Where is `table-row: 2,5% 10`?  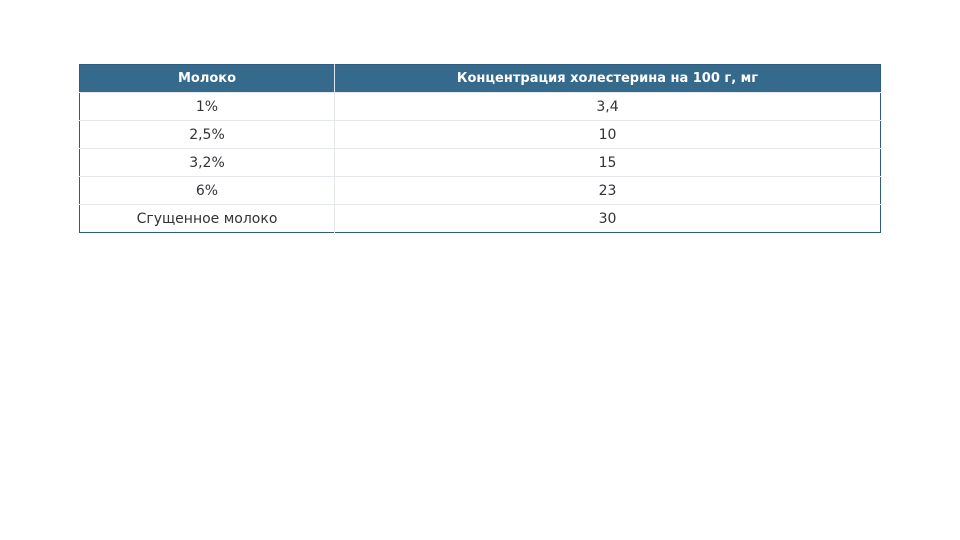 table-row: 2,5% 10 is located at coordinates (480, 134).